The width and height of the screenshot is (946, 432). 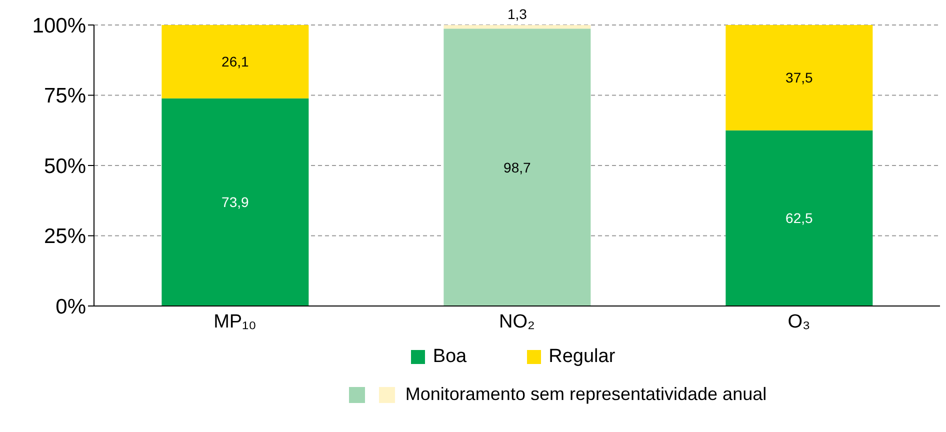 What do you see at coordinates (517, 14) in the screenshot?
I see `data-label: 1,3` at bounding box center [517, 14].